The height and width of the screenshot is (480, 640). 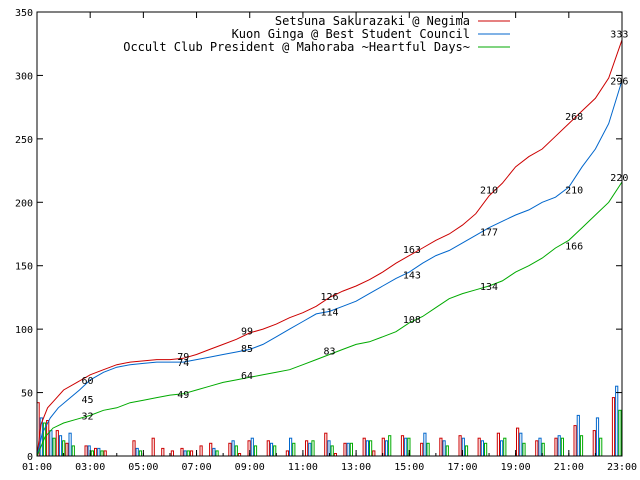 What do you see at coordinates (183, 363) in the screenshot?
I see `data-label: 74` at bounding box center [183, 363].